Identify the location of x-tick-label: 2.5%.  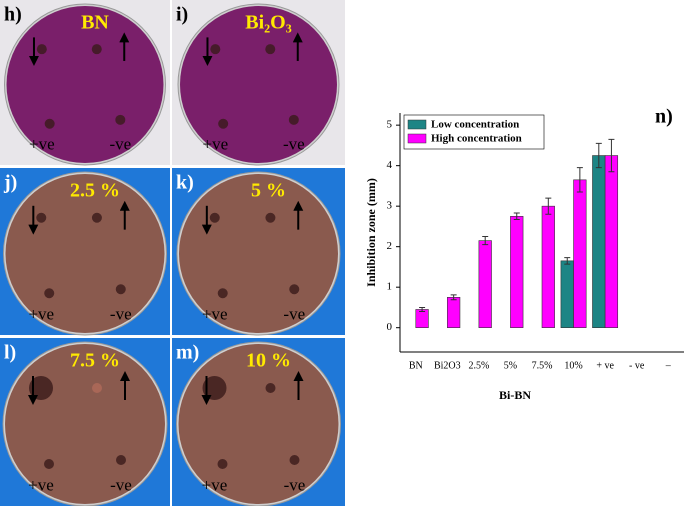
(478, 365).